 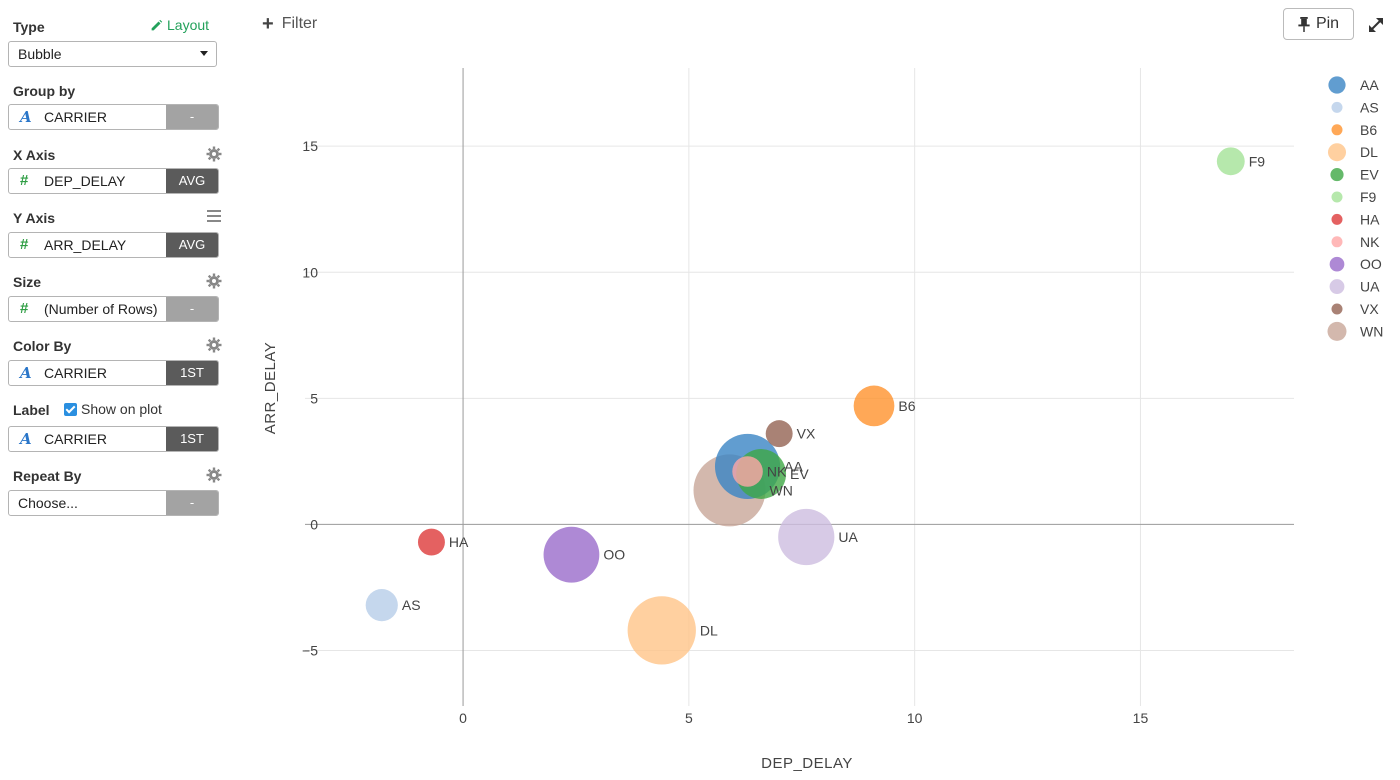 I want to click on y-axis-section-title: Y Axis, so click(x=34, y=218).